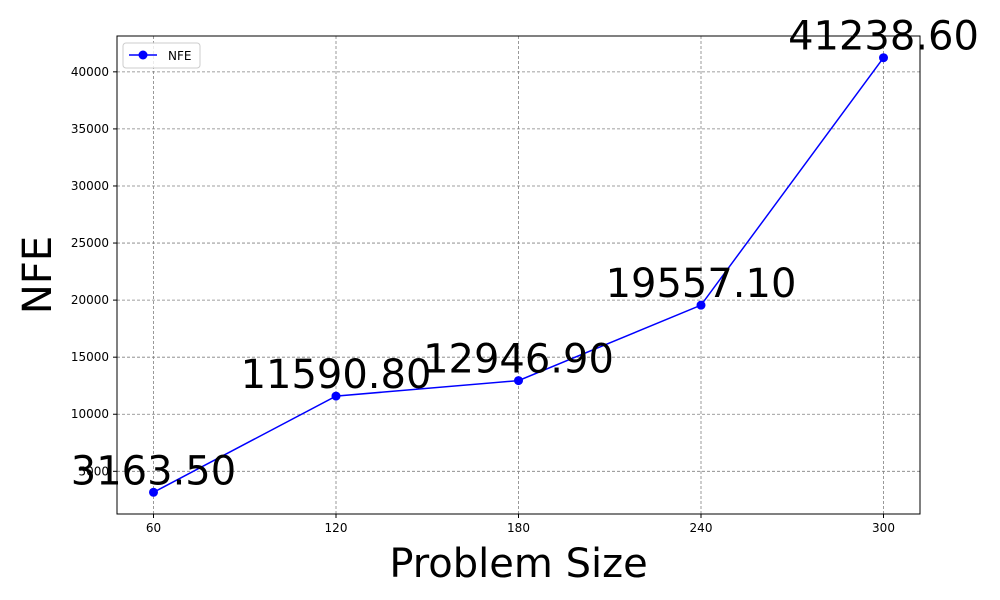 This screenshot has height=600, width=1000. I want to click on x-axis-label: Problem Size, so click(518, 564).